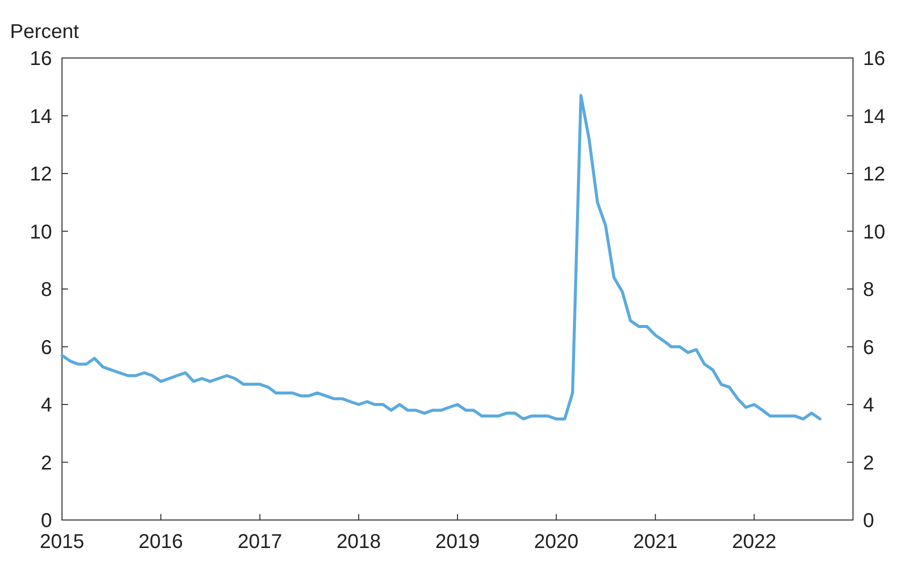 This screenshot has width=901, height=564. What do you see at coordinates (874, 117) in the screenshot?
I see `y2-tick-label: 14` at bounding box center [874, 117].